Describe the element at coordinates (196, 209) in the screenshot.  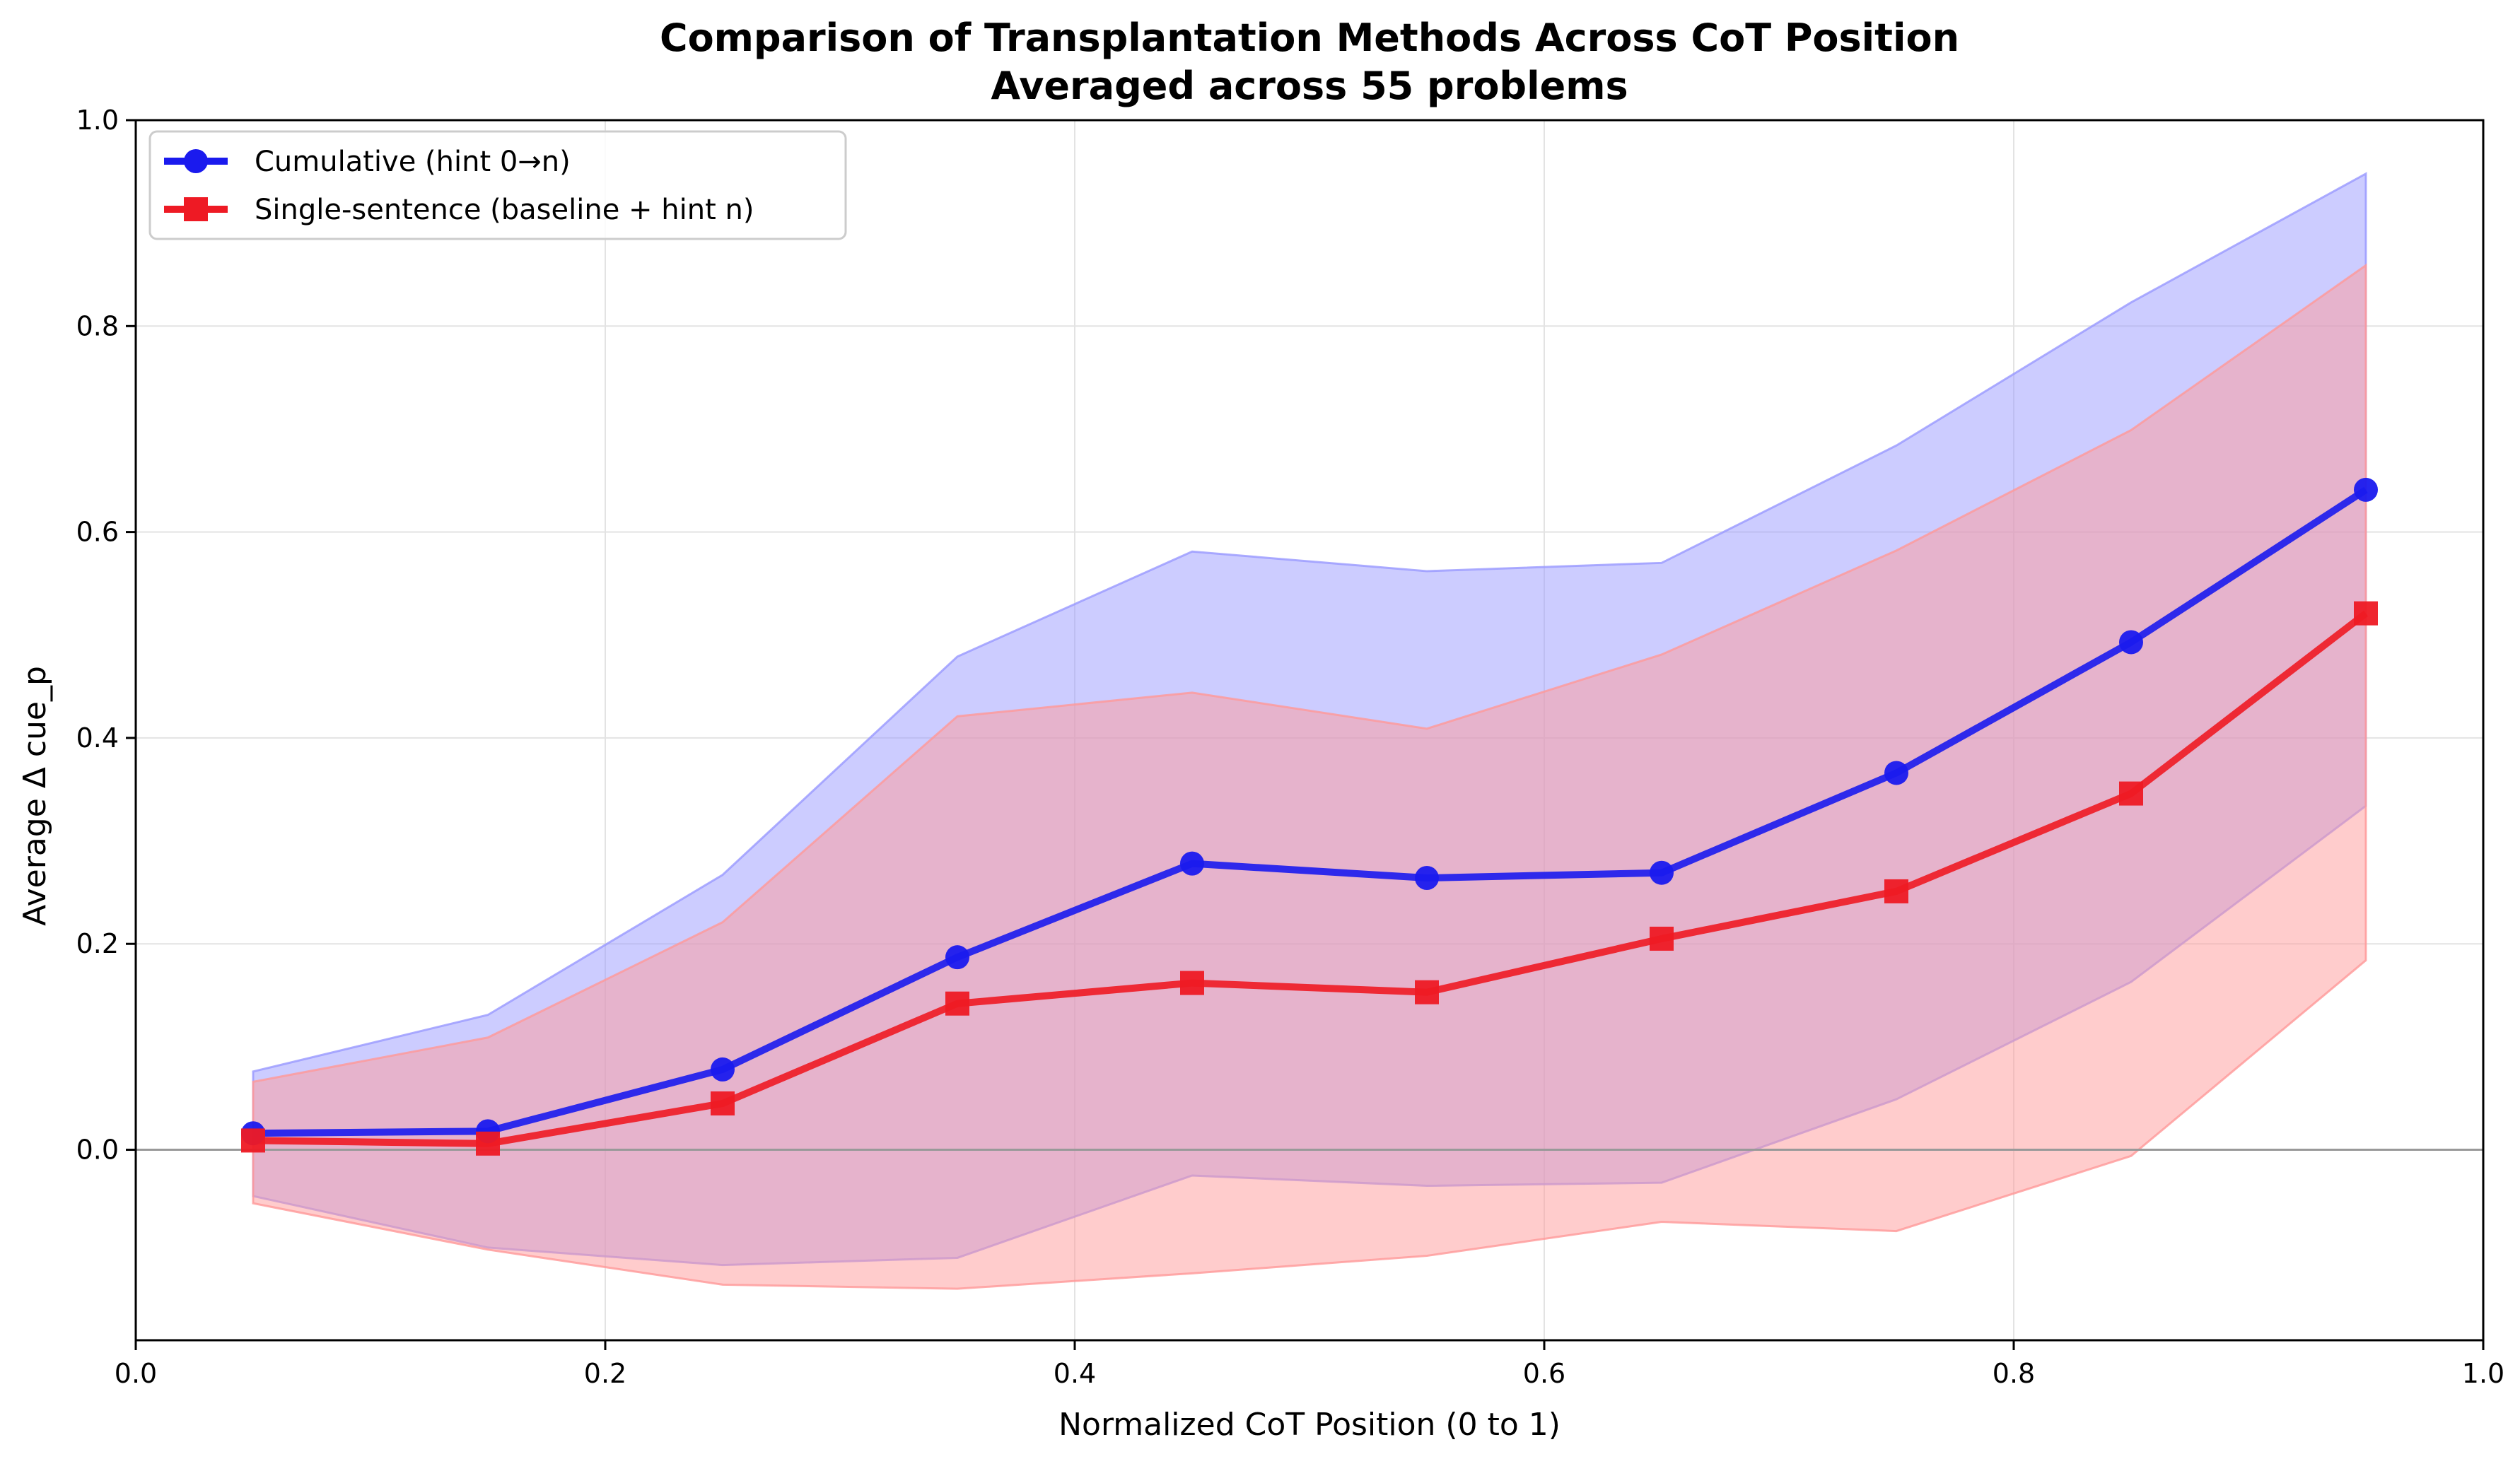
I see `legend-marker-square` at that location.